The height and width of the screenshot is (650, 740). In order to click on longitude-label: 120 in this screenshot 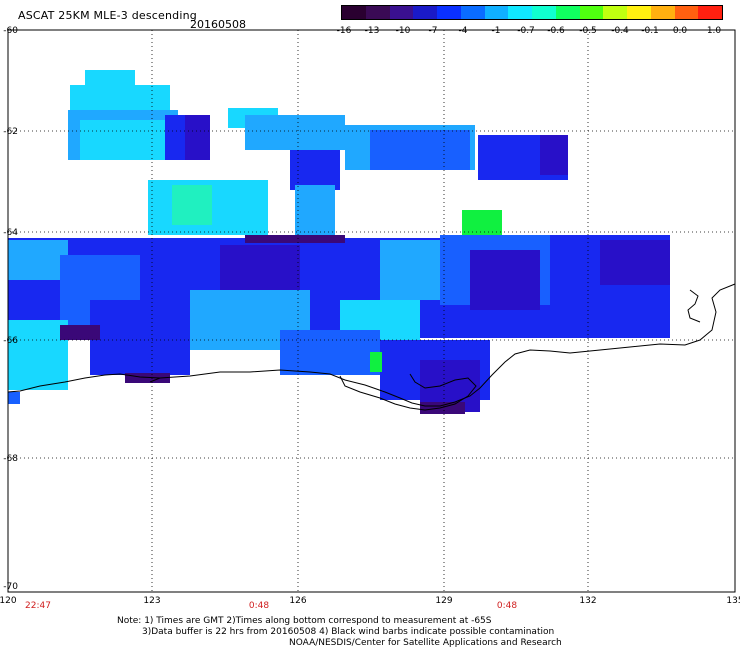, I will do `click(8, 601)`.